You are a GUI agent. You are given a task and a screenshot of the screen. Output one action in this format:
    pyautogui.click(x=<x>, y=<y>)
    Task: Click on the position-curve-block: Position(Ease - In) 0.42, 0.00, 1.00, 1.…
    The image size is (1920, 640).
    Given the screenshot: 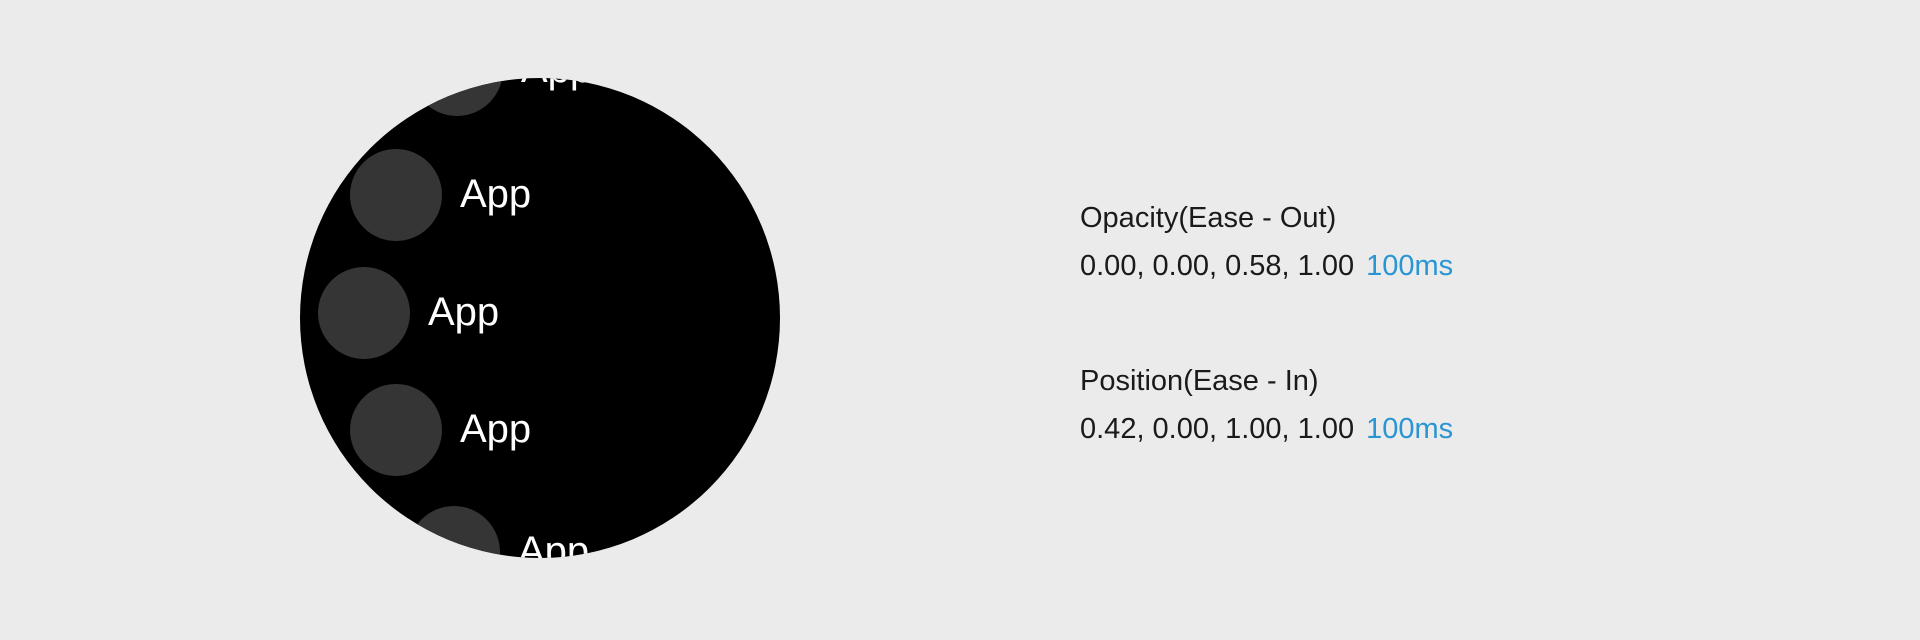 What is the action you would take?
    pyautogui.click(x=1266, y=405)
    